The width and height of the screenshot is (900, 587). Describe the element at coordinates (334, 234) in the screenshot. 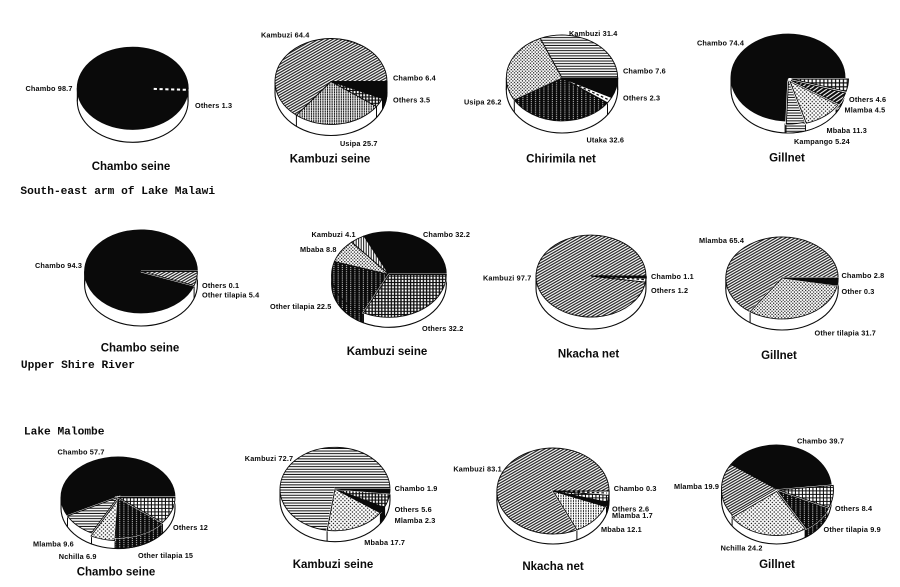

I see `svg-text: Kambuzi 4.1` at that location.